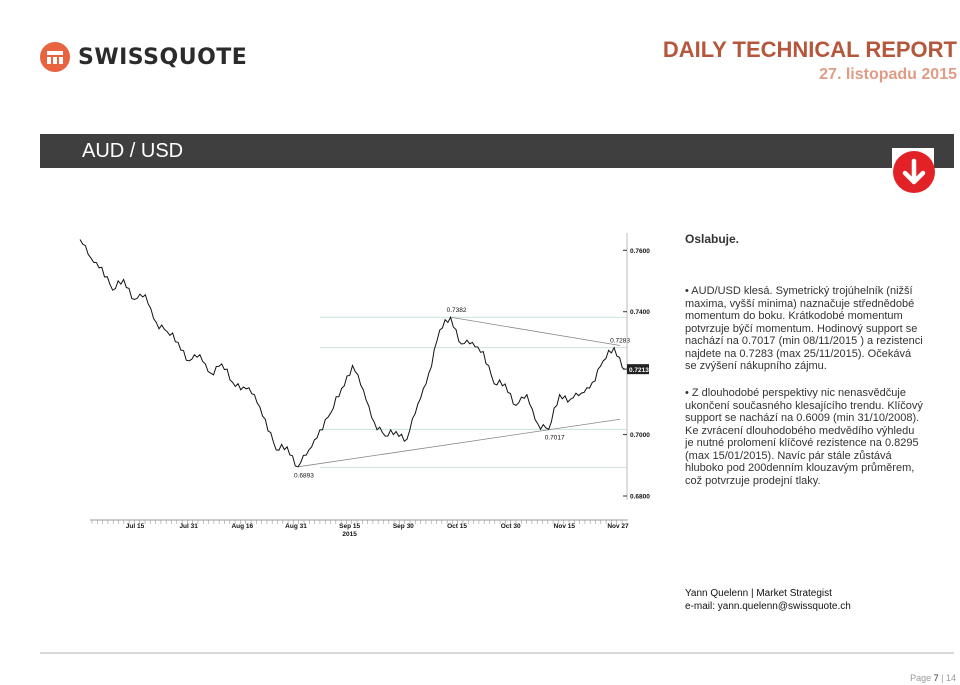  Describe the element at coordinates (459, 443) in the screenshot. I see `support-trendline` at that location.